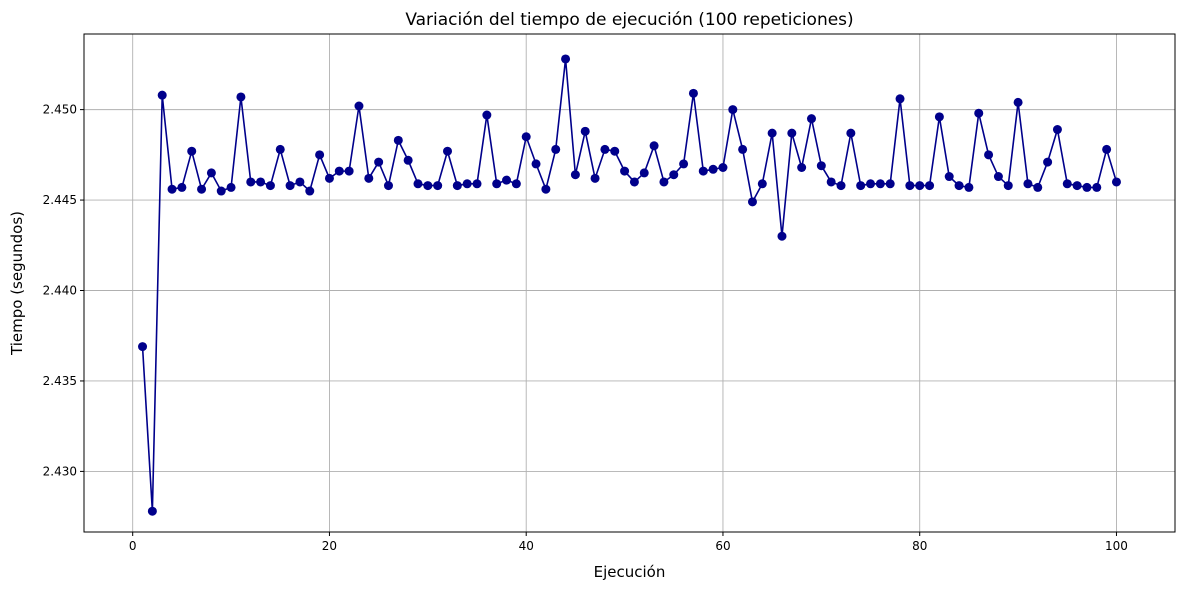 Image resolution: width=1189 pixels, height=590 pixels. Describe the element at coordinates (133, 546) in the screenshot. I see `x-tick-label: 0` at that location.